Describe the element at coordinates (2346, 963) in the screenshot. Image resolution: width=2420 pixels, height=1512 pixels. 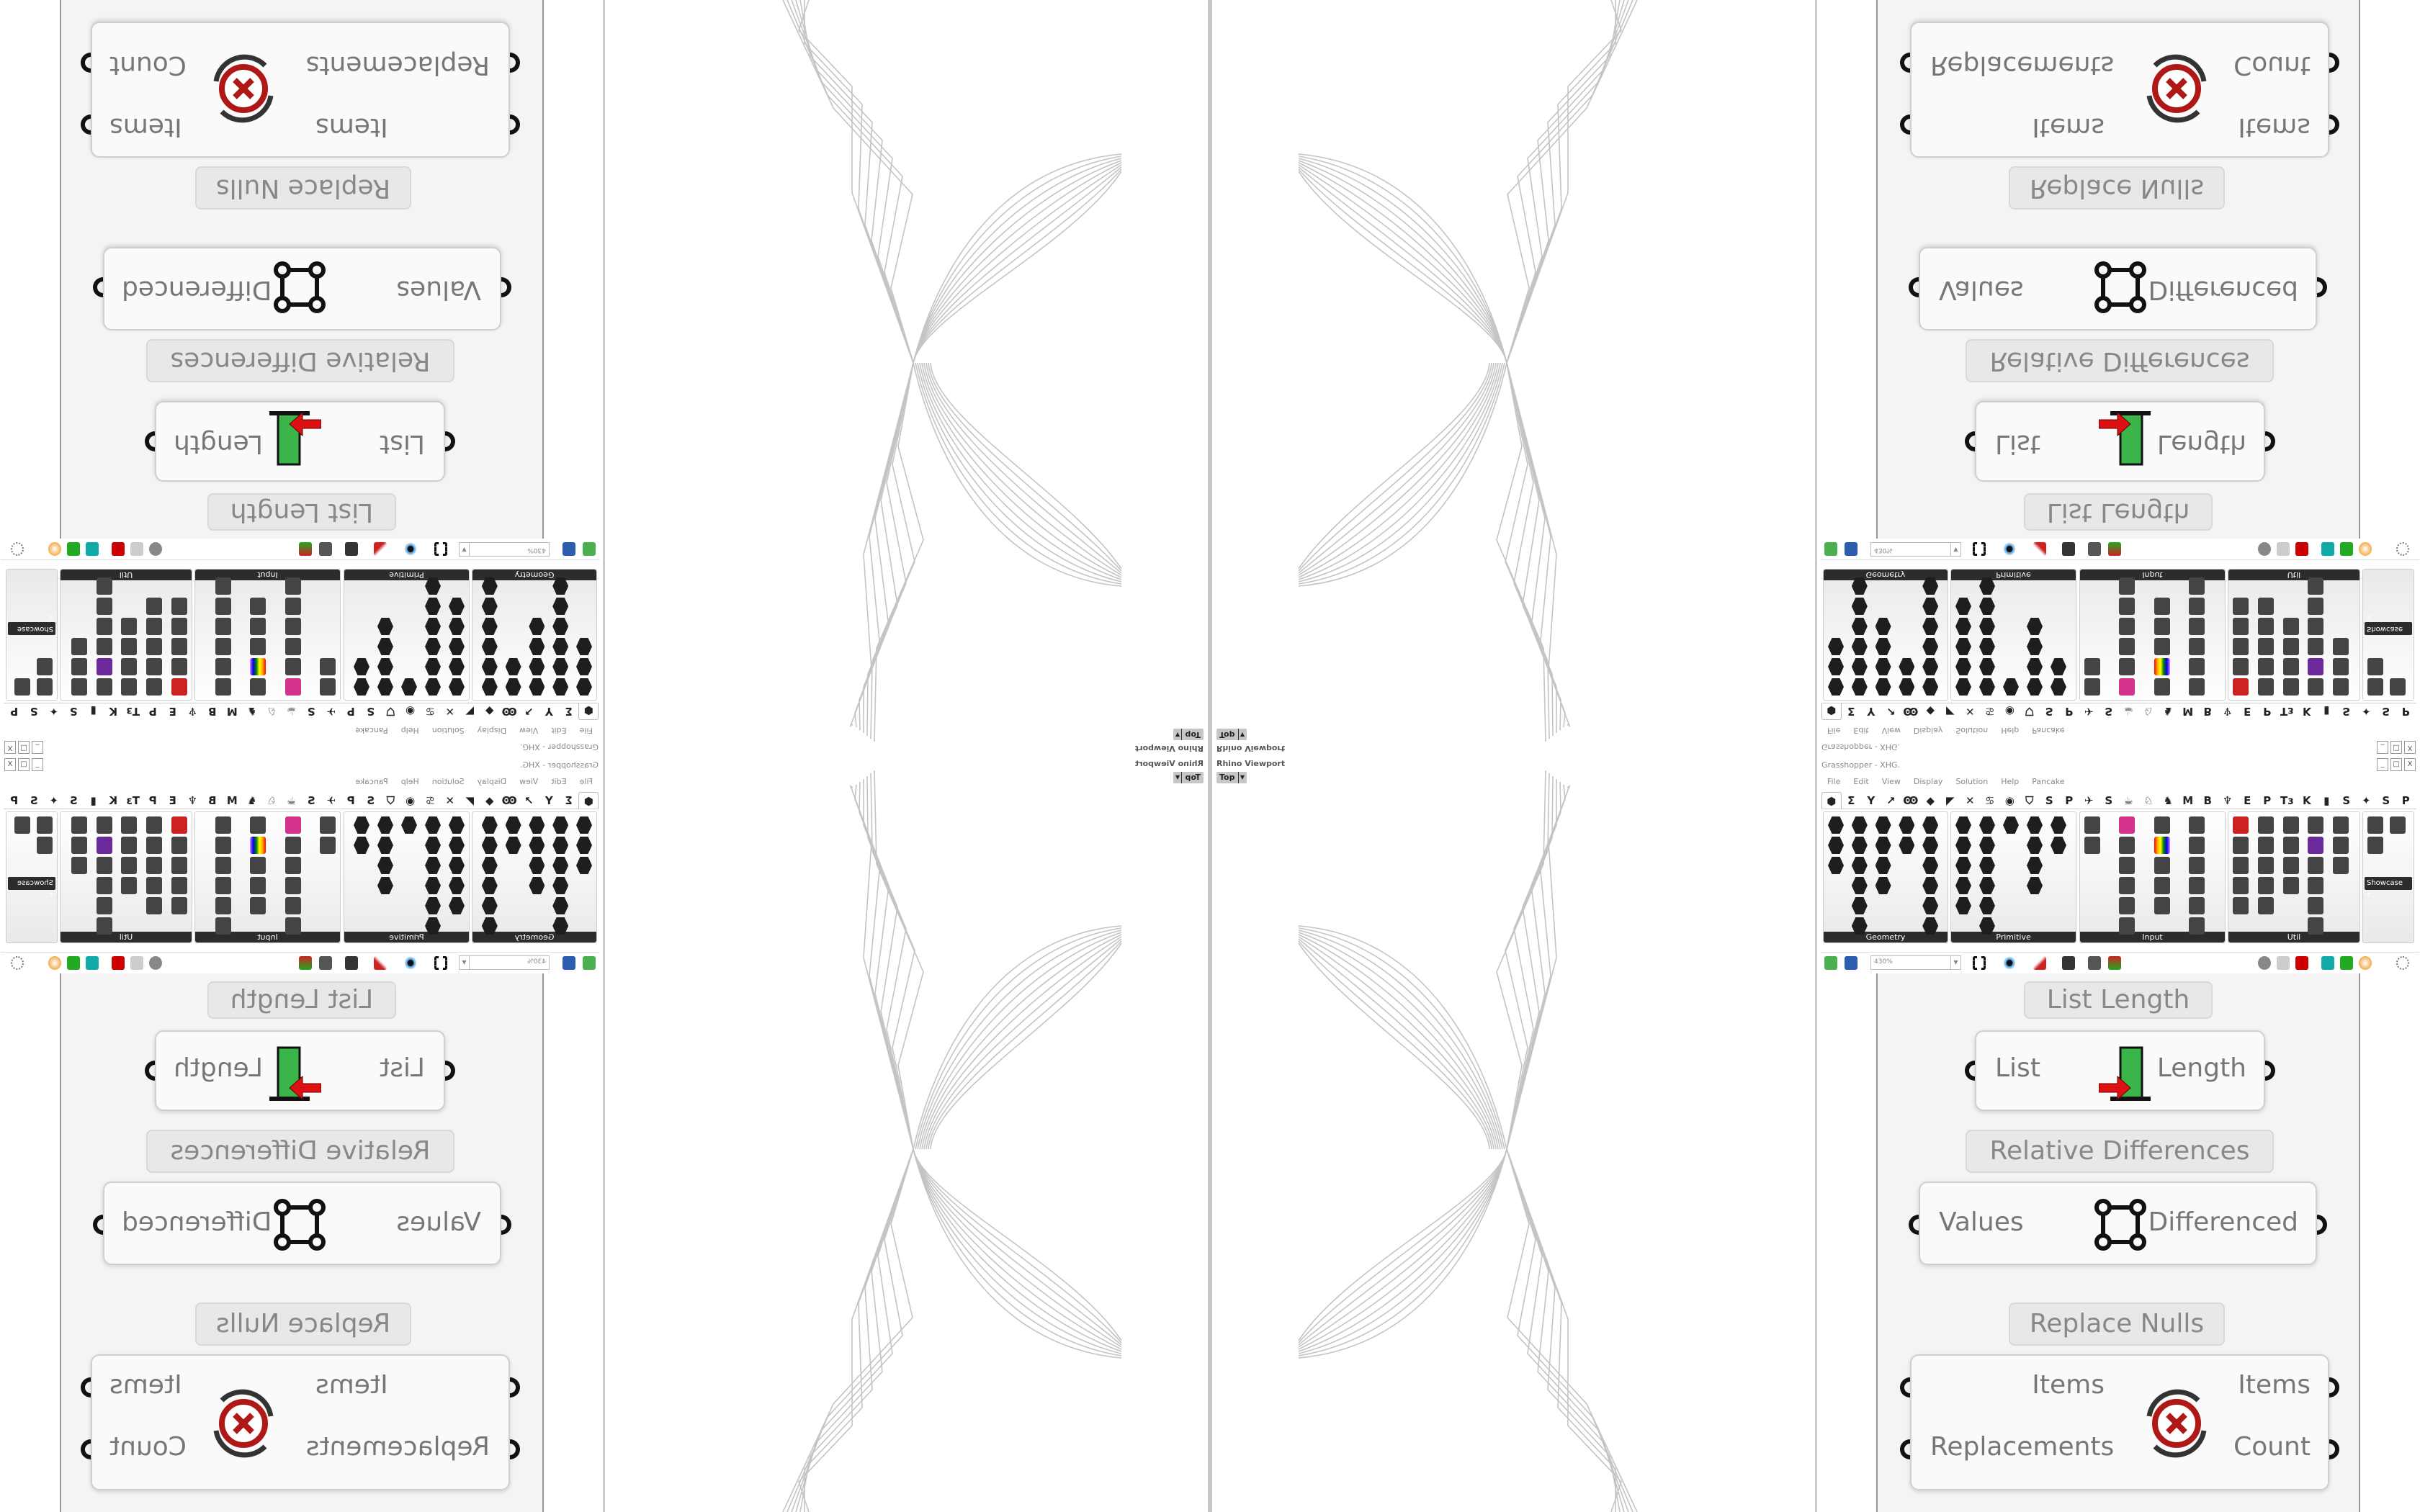
I see `display-mesh-icon` at that location.